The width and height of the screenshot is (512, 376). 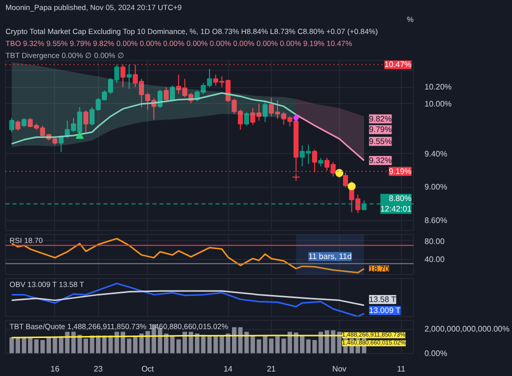 I want to click on y-tick-label: 0.00%, so click(x=436, y=353).